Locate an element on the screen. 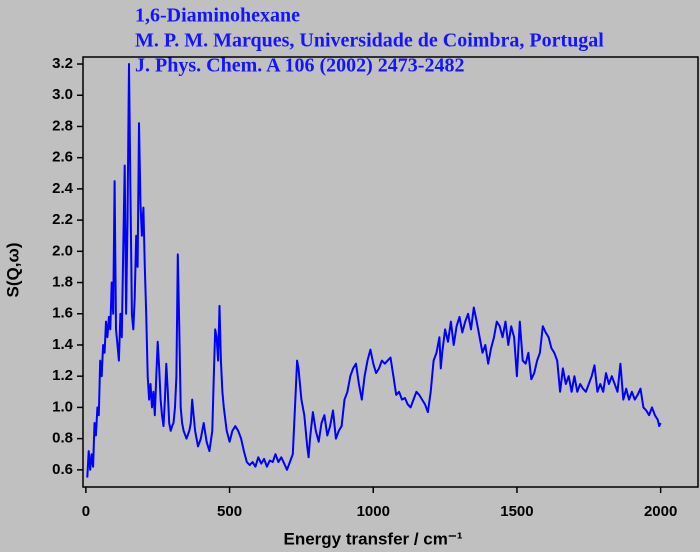  y-tick-label: 2.0 is located at coordinates (62, 250).